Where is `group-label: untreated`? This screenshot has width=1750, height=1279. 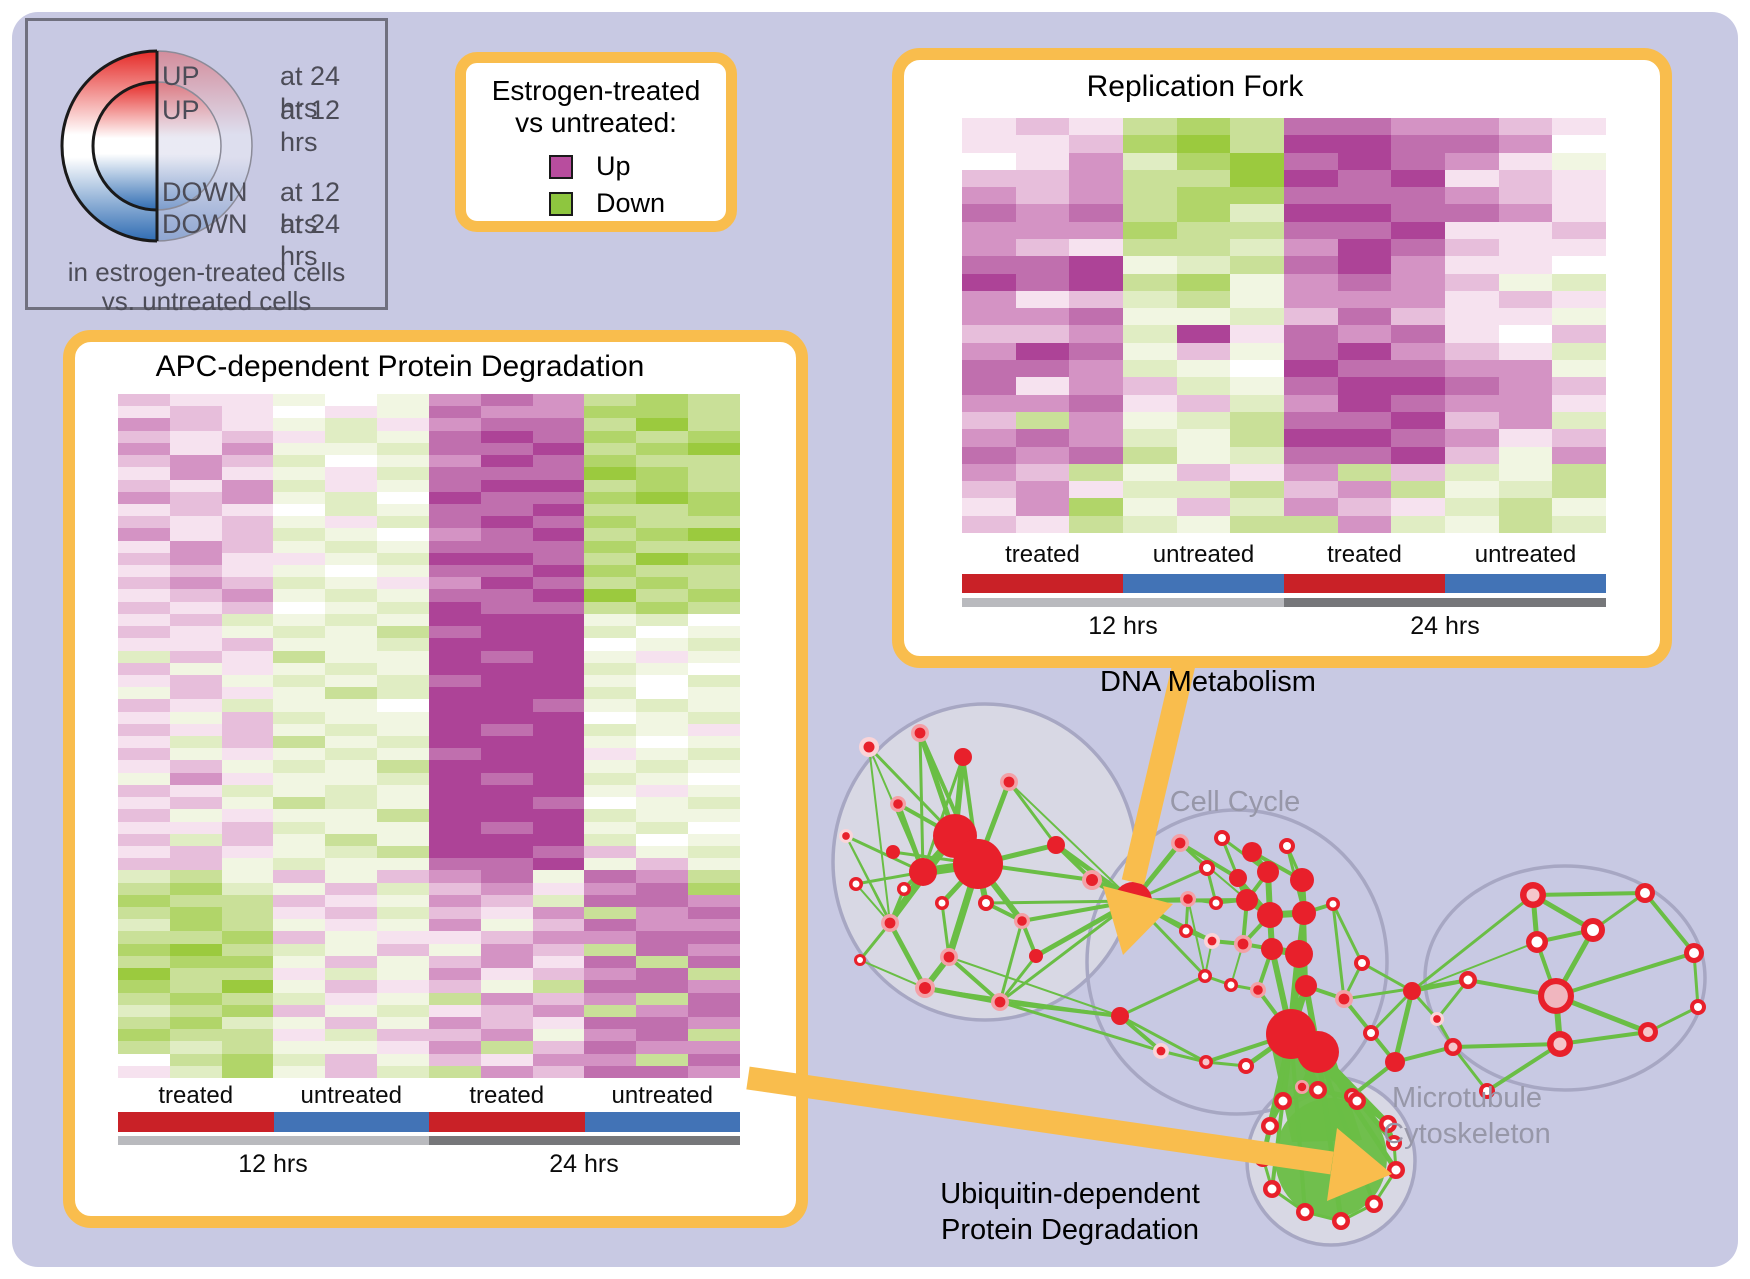 group-label: untreated is located at coordinates (662, 1095).